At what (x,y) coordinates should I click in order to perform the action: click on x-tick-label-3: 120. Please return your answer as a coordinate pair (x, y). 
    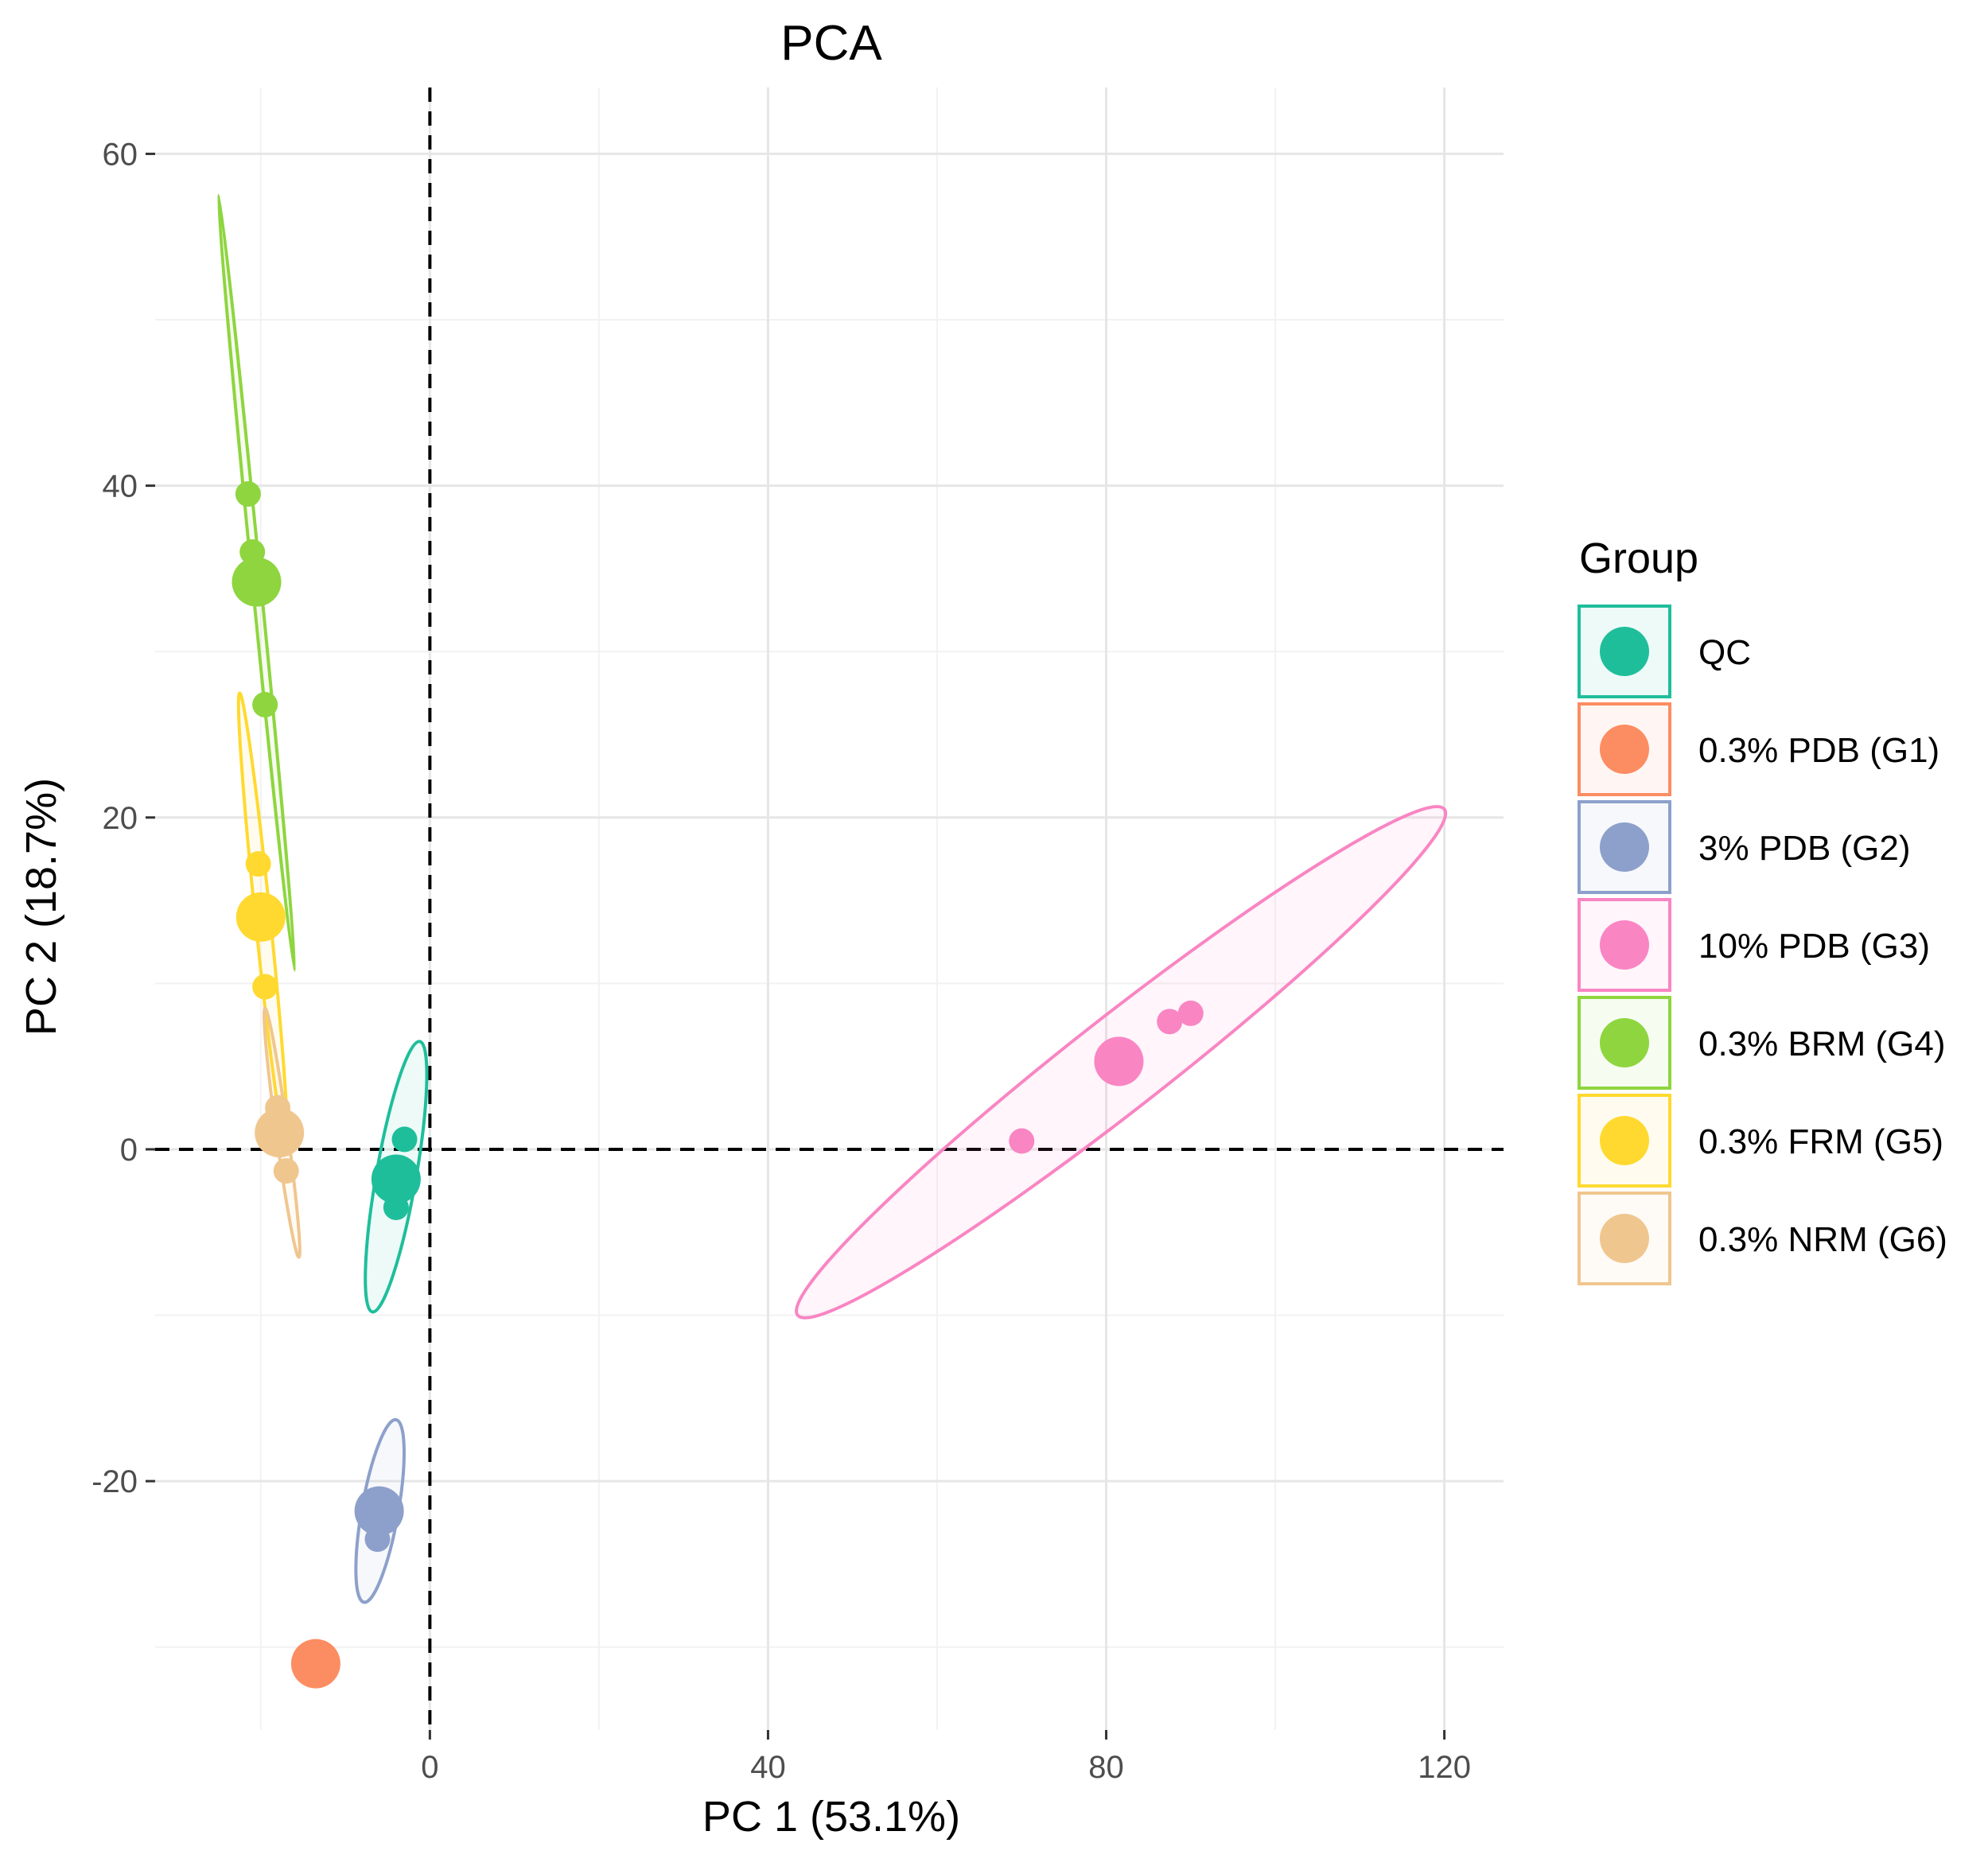
    Looking at the image, I should click on (1444, 1767).